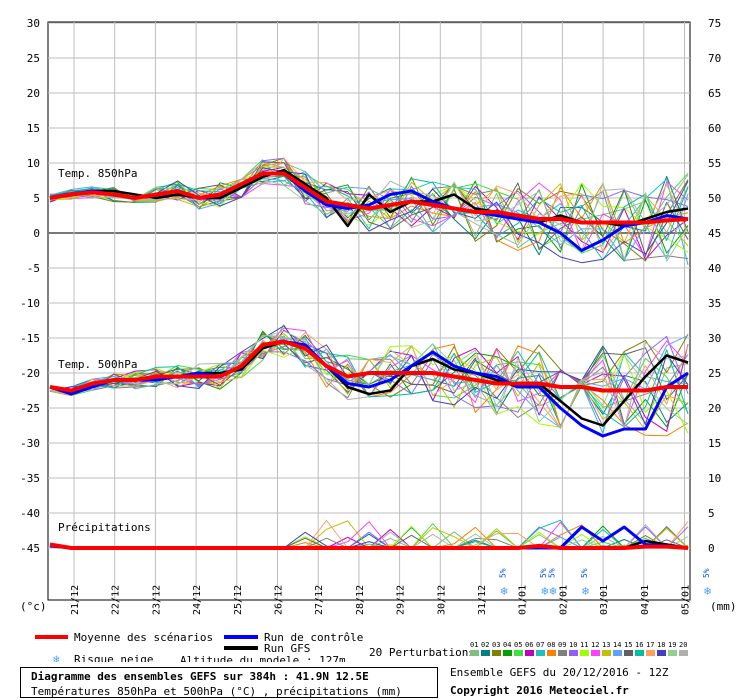  What do you see at coordinates (650, 645) in the screenshot?
I see `perturbation-number: 17` at bounding box center [650, 645].